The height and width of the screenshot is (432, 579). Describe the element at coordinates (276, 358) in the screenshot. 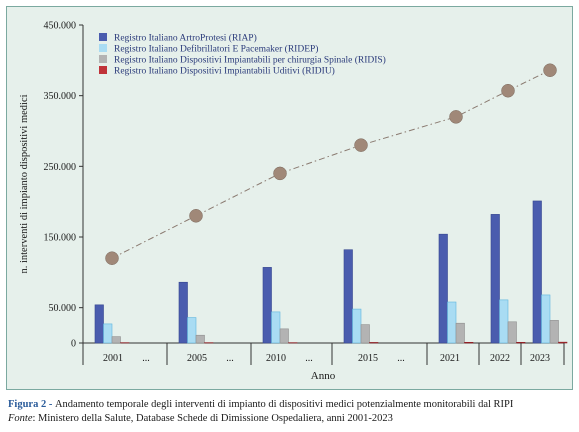

I see `x-tick-label-2010: 2010` at that location.